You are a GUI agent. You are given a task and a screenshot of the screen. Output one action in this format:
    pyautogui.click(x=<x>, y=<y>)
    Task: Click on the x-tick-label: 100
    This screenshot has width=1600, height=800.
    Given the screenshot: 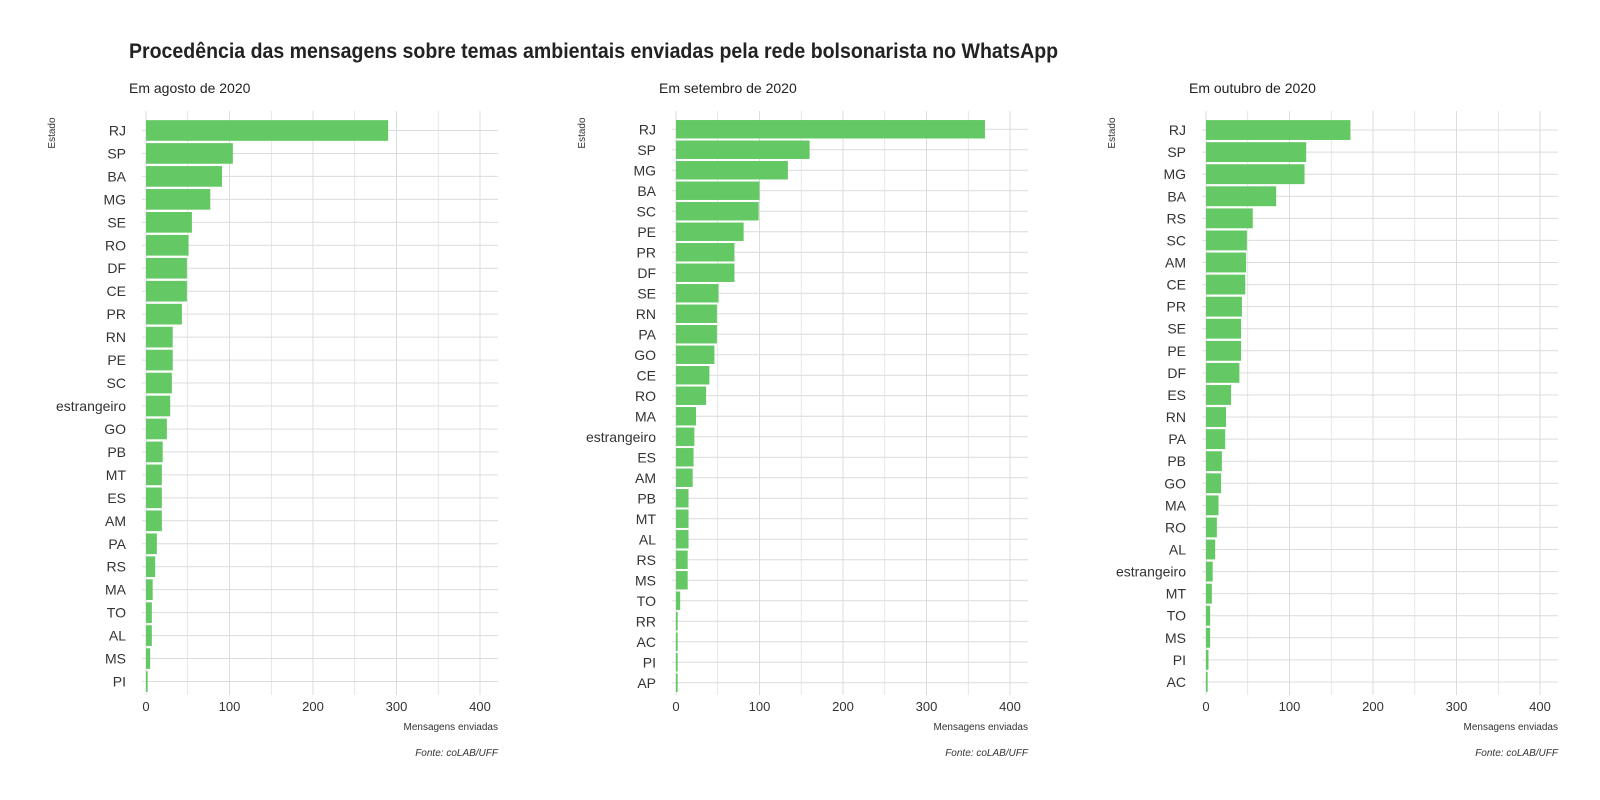 What is the action you would take?
    pyautogui.click(x=230, y=706)
    